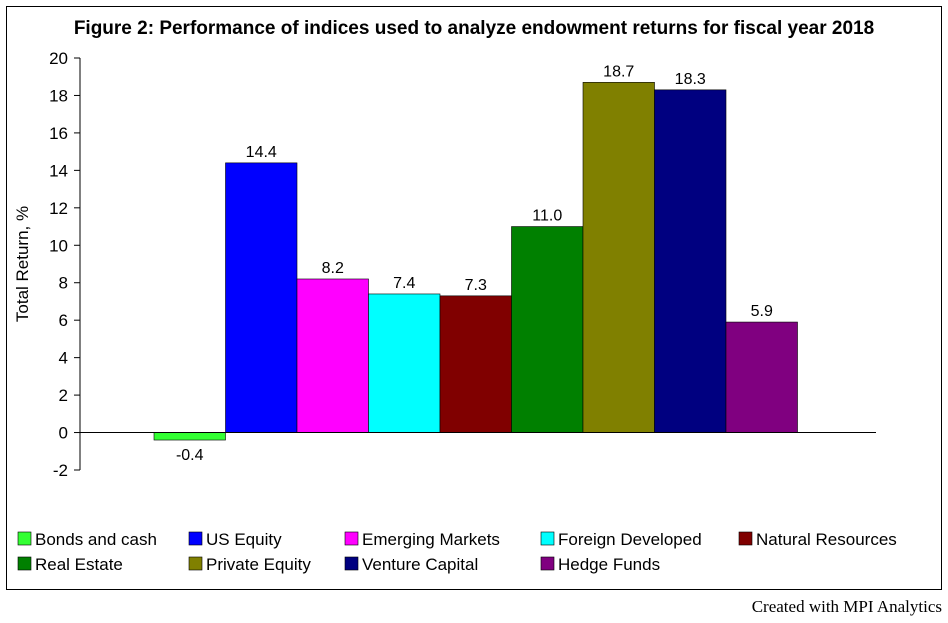  Describe the element at coordinates (190, 455) in the screenshot. I see `bar-value-label-1: -0.4` at that location.